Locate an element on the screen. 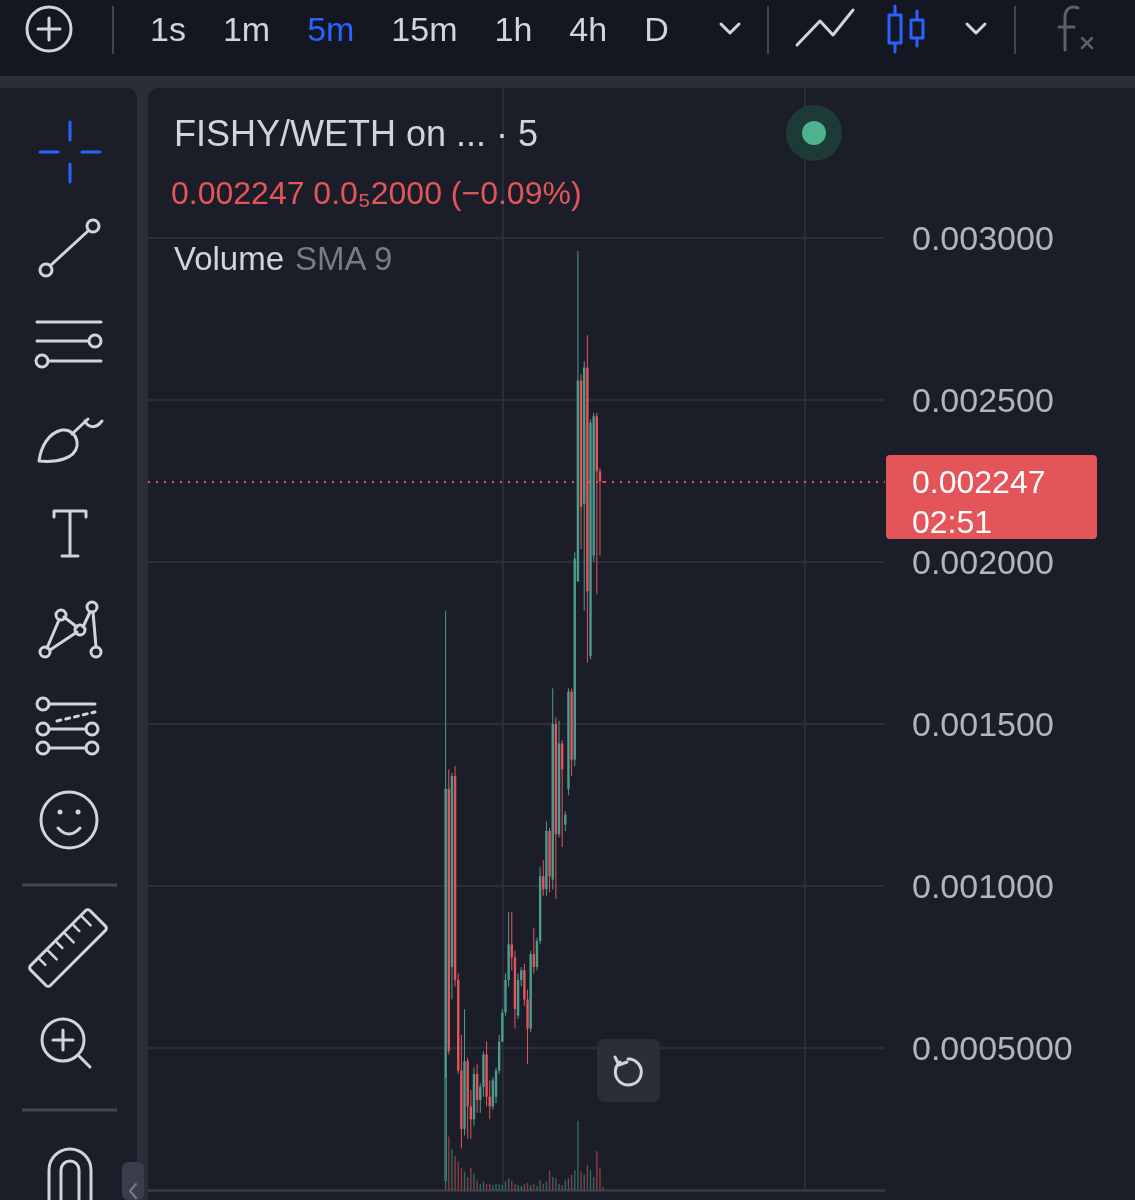 The width and height of the screenshot is (1135, 1200). ref-line-label: 0.002247 is located at coordinates (979, 481).